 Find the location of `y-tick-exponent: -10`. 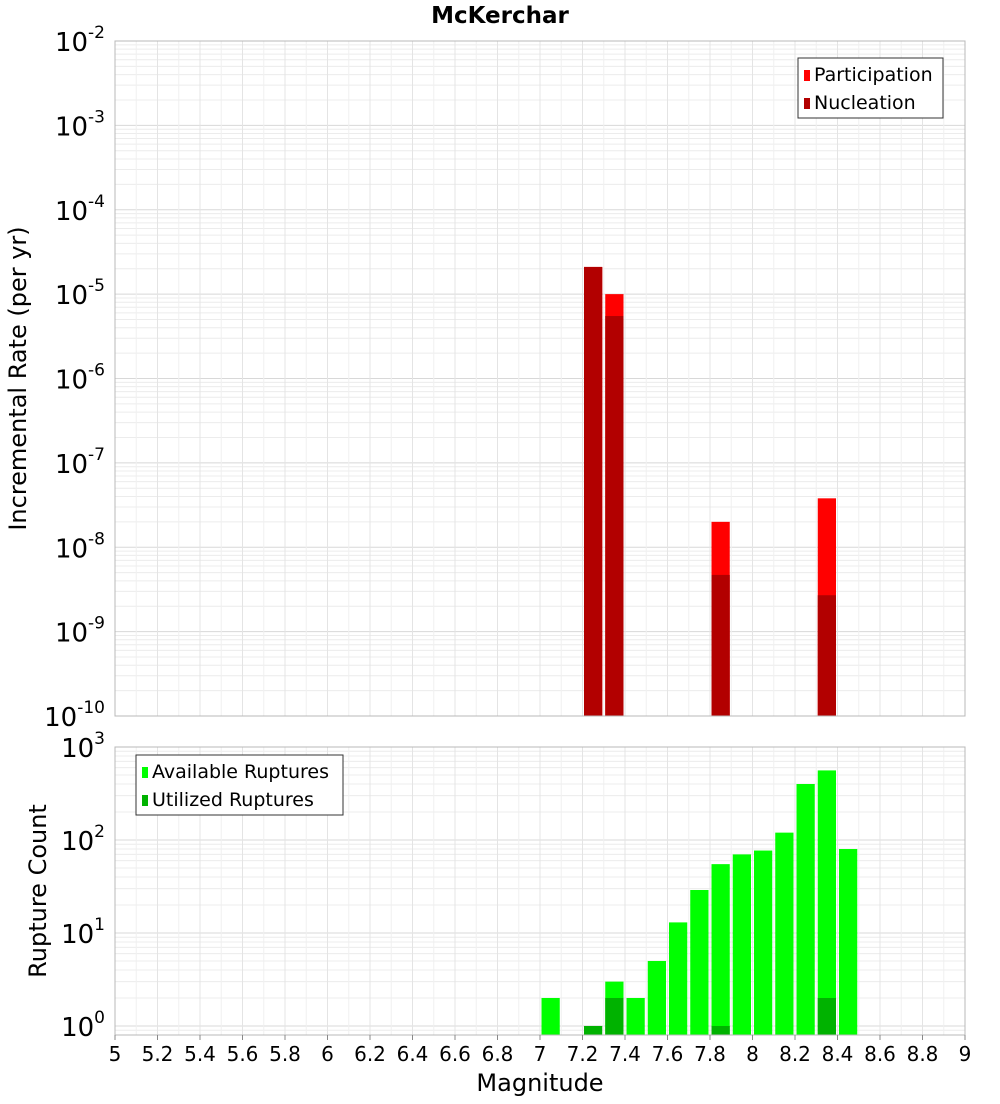

y-tick-exponent: -10 is located at coordinates (91, 708).